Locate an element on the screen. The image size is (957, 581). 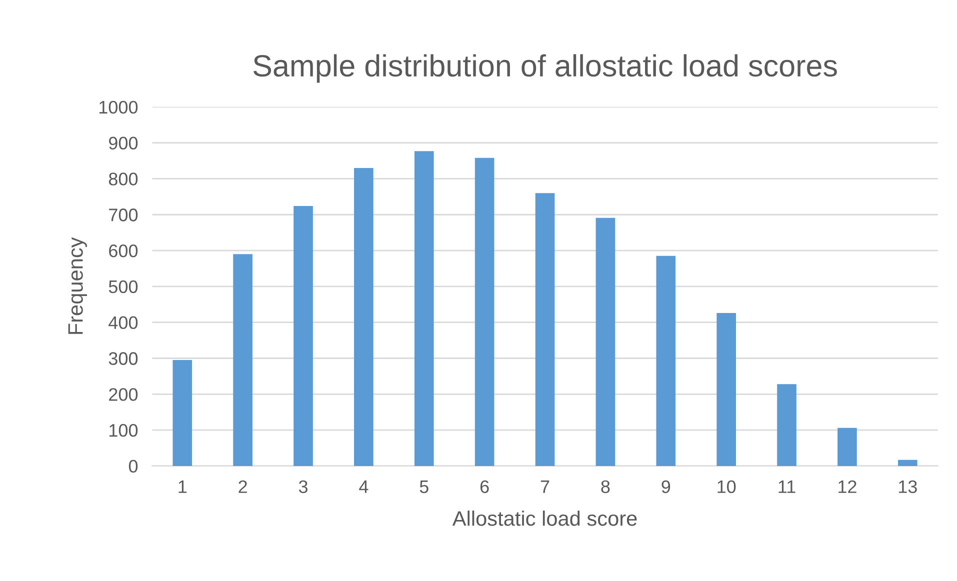
x-tick-label: 7 is located at coordinates (545, 486).